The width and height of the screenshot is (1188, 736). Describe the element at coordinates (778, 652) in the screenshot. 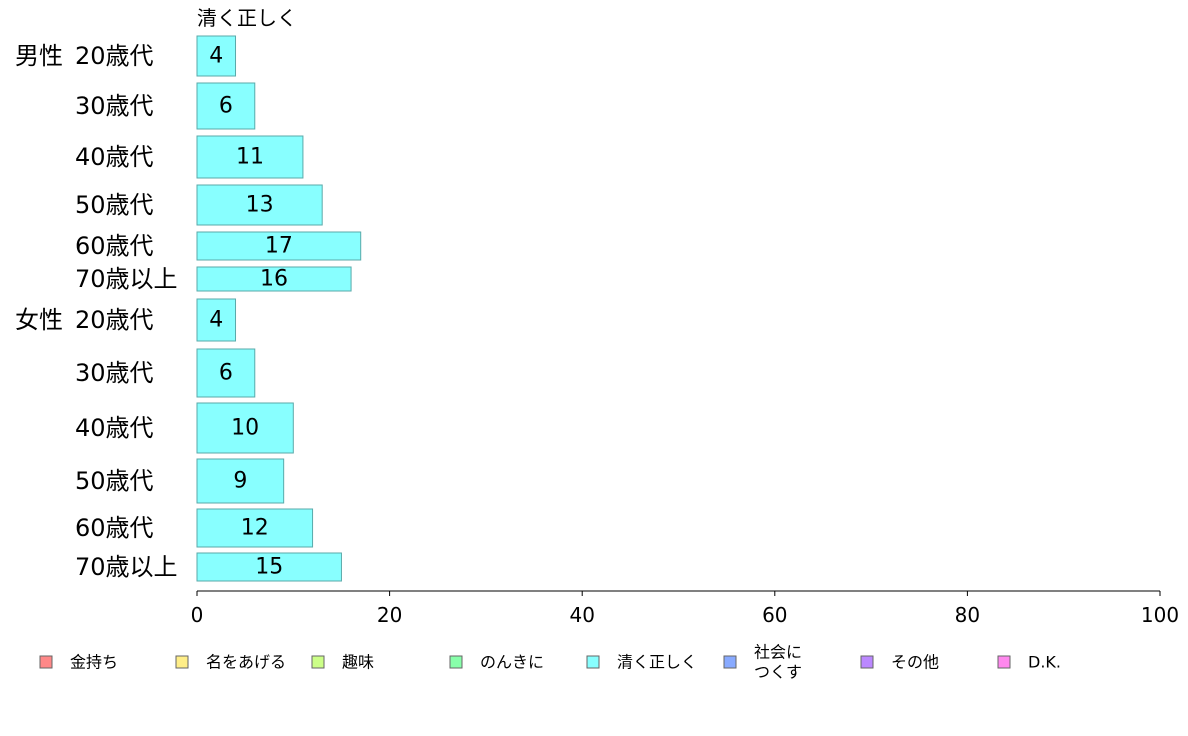

I see `legend-label: 社会に` at that location.